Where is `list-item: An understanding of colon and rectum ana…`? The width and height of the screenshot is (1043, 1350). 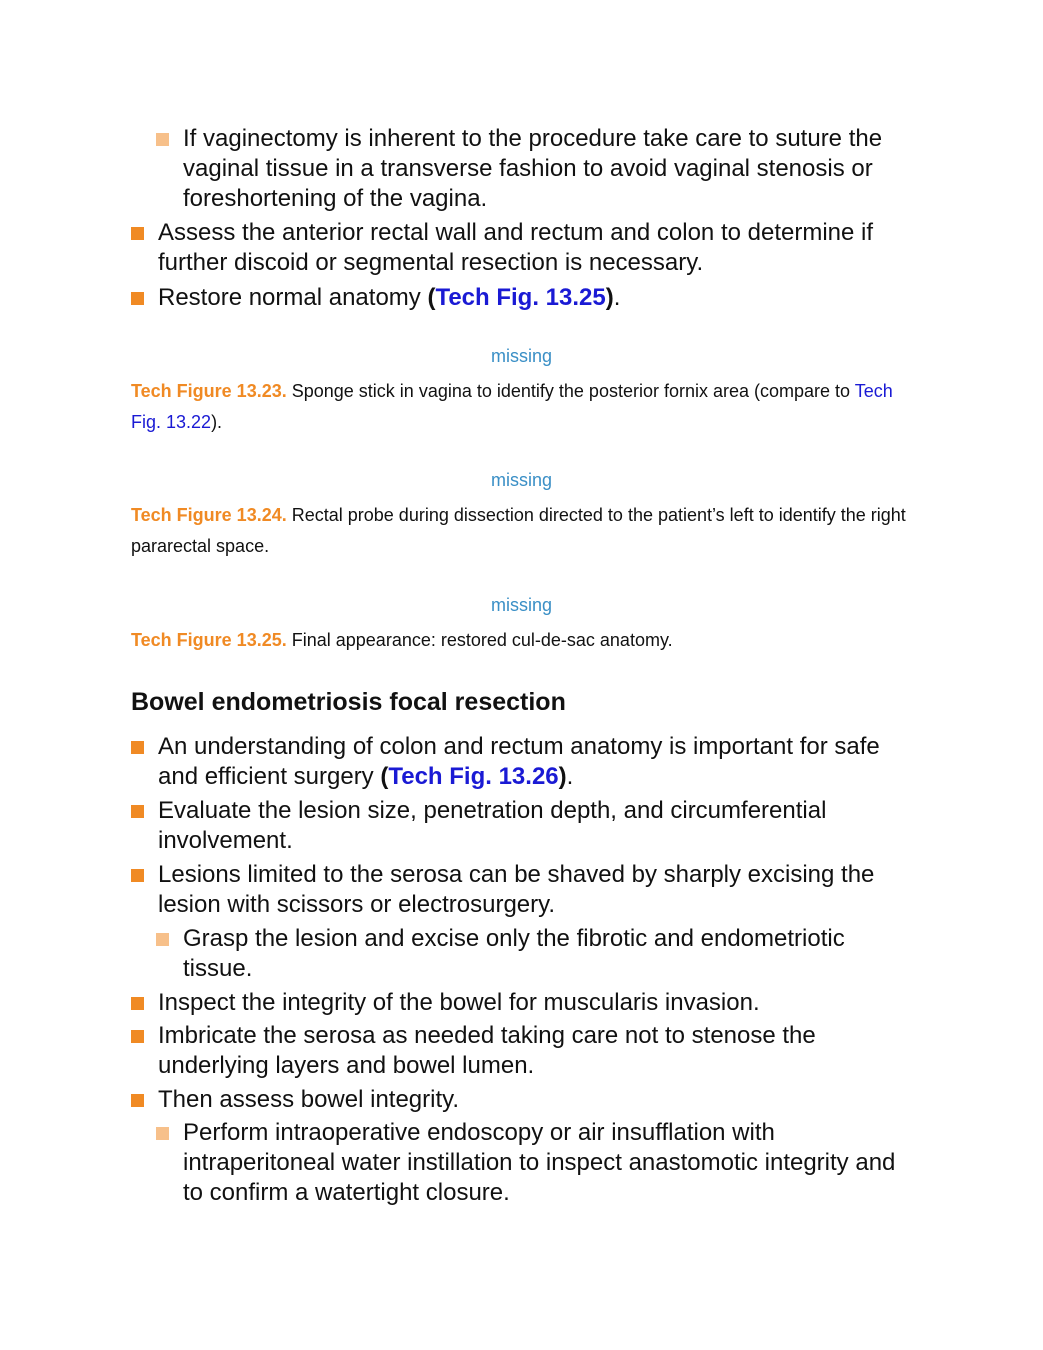 list-item: An understanding of colon and rectum ana… is located at coordinates (514, 762).